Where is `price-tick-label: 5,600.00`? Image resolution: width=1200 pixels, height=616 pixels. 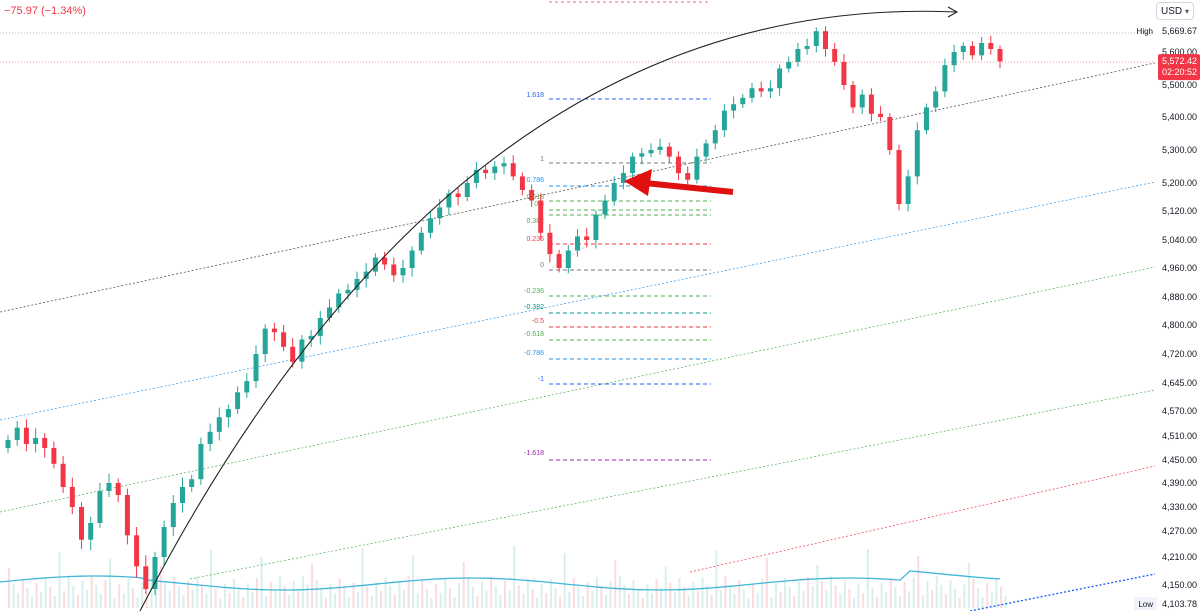 price-tick-label: 5,600.00 is located at coordinates (1179, 52).